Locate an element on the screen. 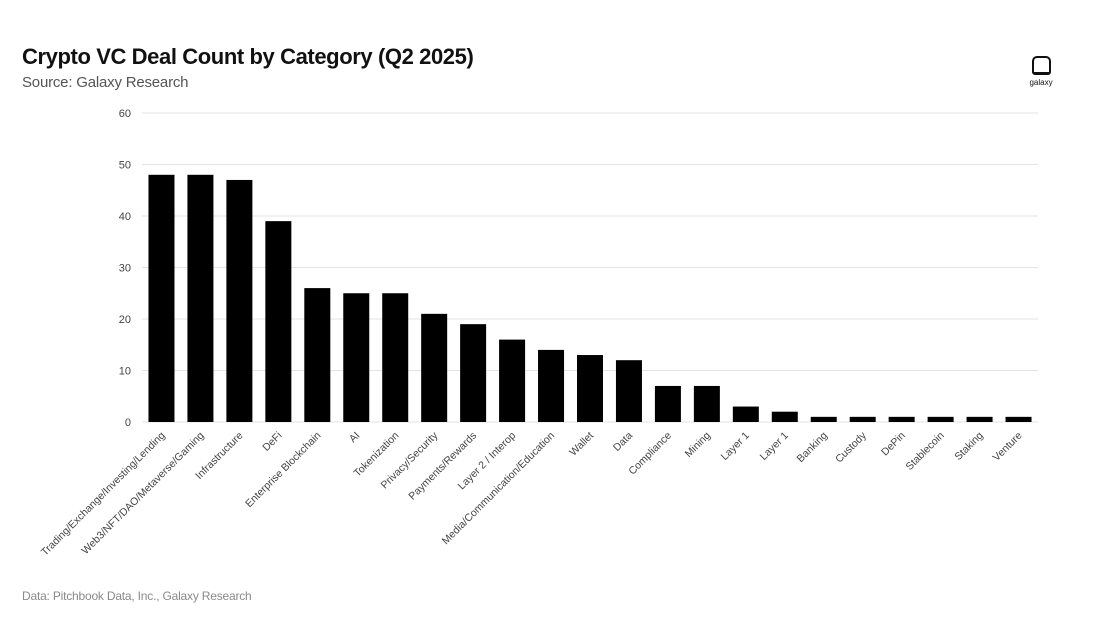 The width and height of the screenshot is (1100, 618). x-tick-label: Data is located at coordinates (623, 442).